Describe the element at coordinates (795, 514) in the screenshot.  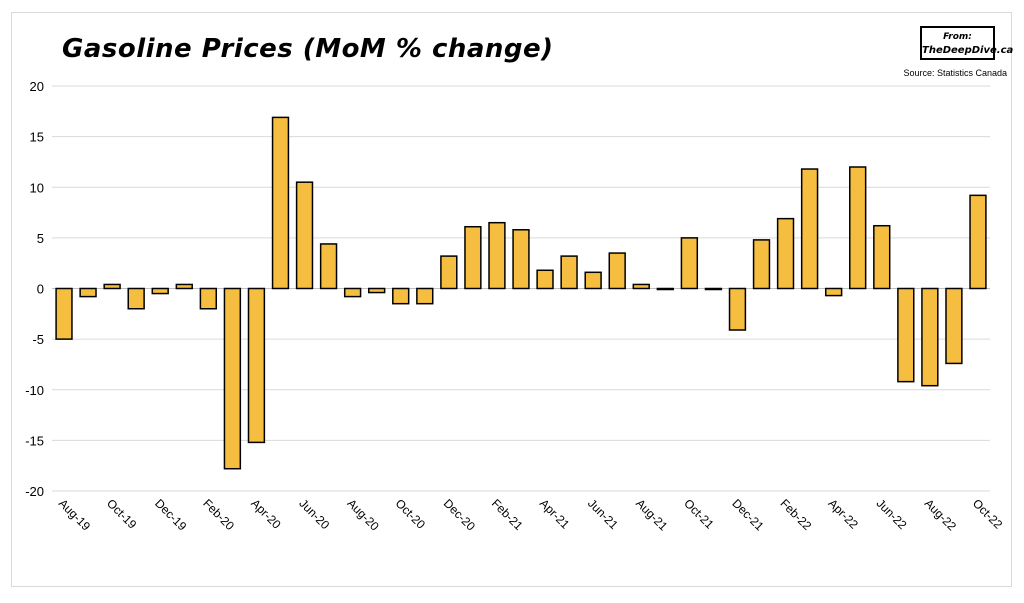
I see `x-tick-label: Feb-22` at that location.